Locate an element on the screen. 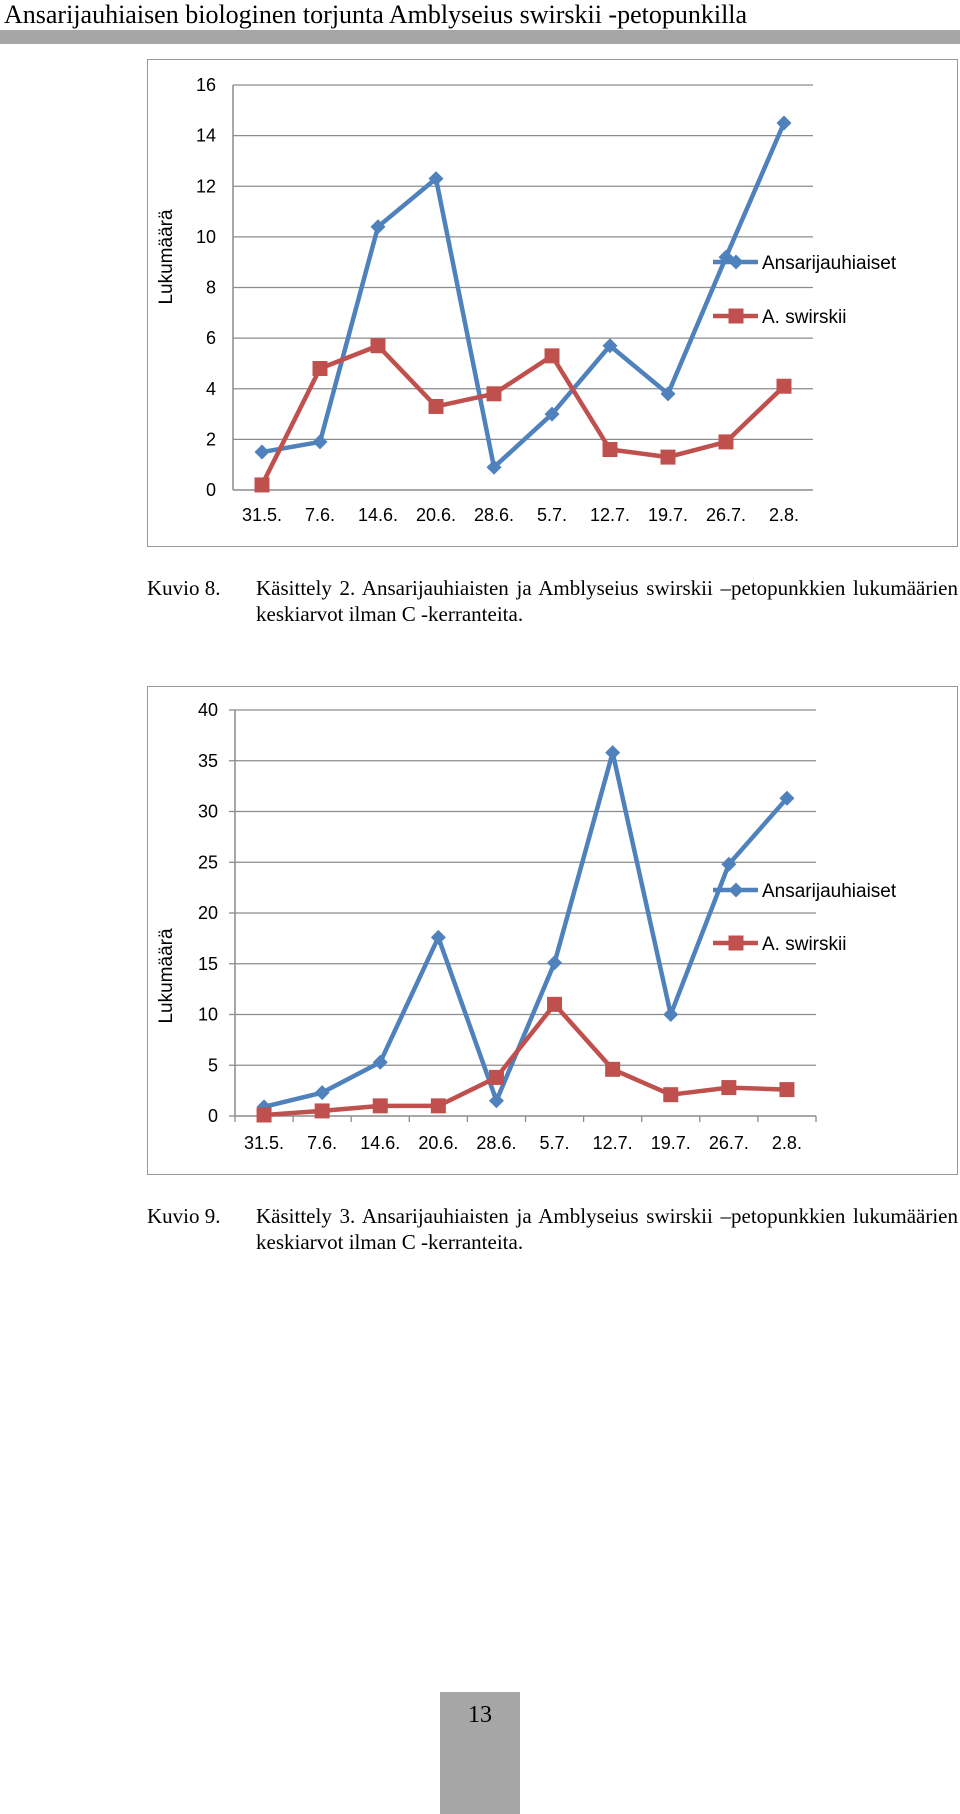 This screenshot has width=960, height=1814. figure-8-label: Kuvio 8. is located at coordinates (184, 588).